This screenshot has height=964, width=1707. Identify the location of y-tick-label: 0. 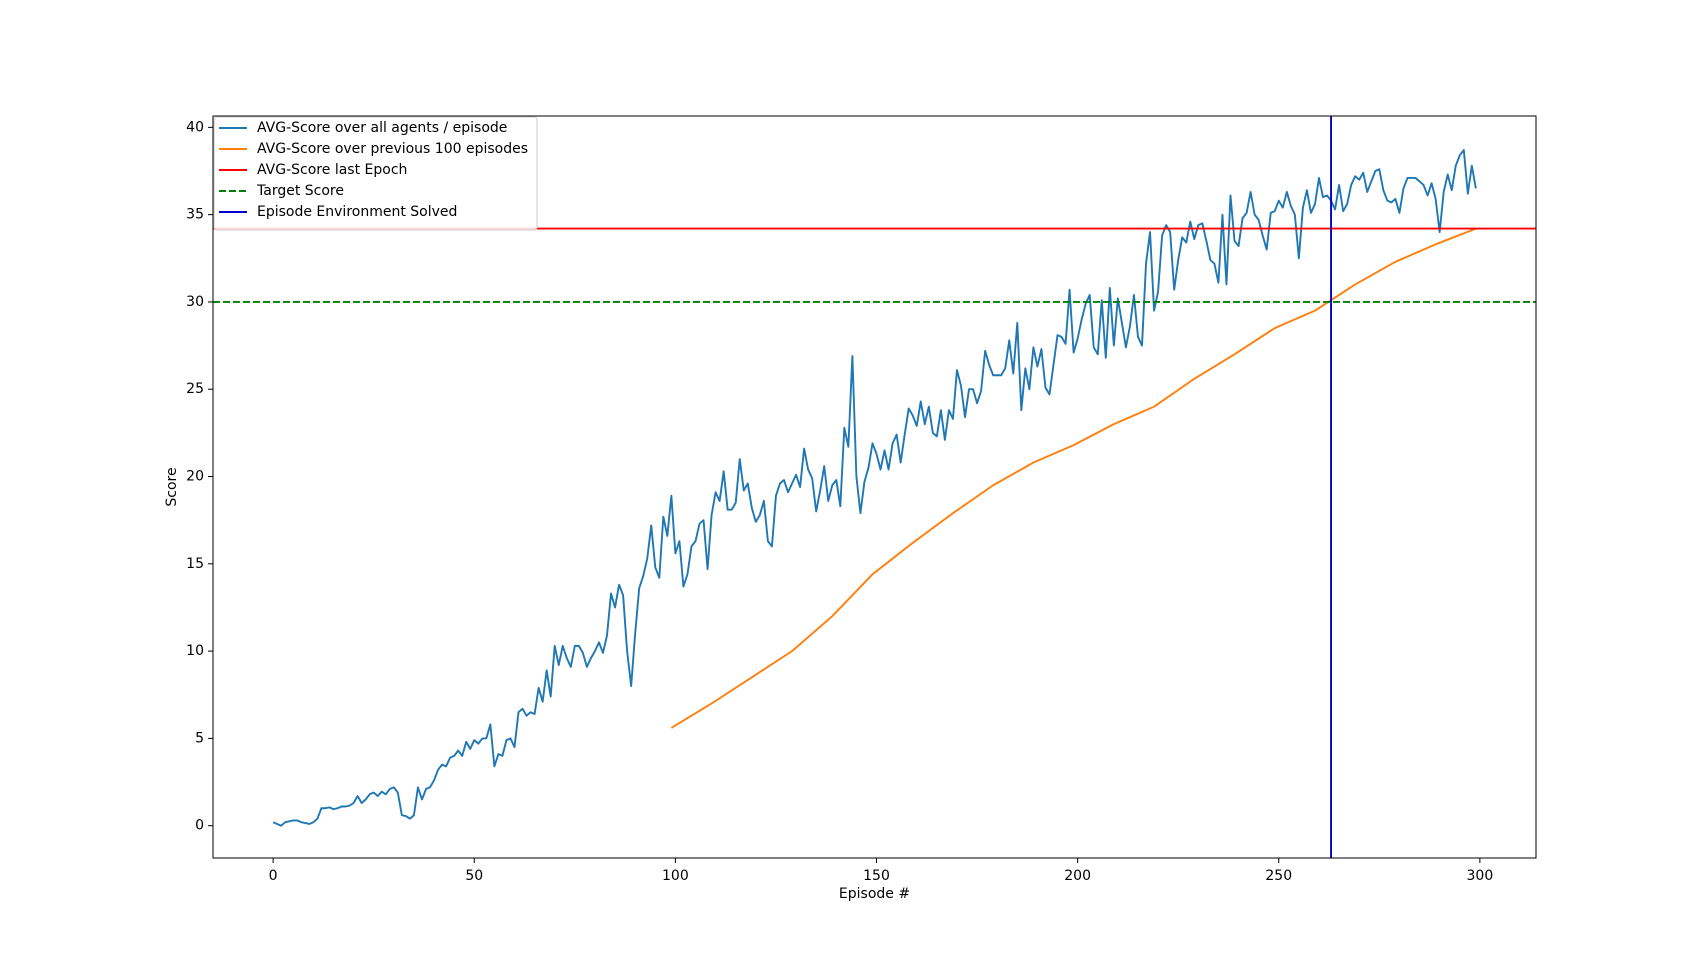
(199, 826).